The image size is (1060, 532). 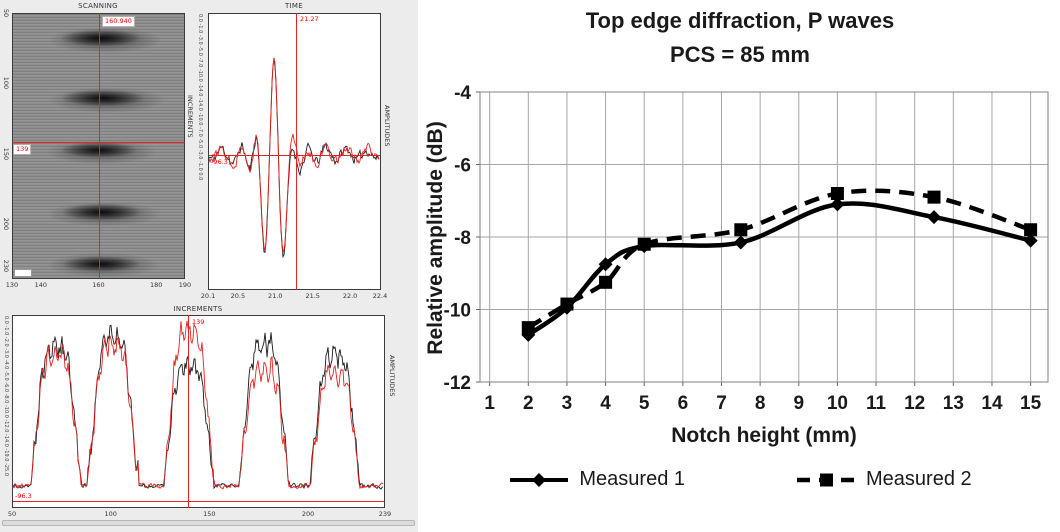 I want to click on legend-item-measured-1: Measured 1, so click(x=596, y=479).